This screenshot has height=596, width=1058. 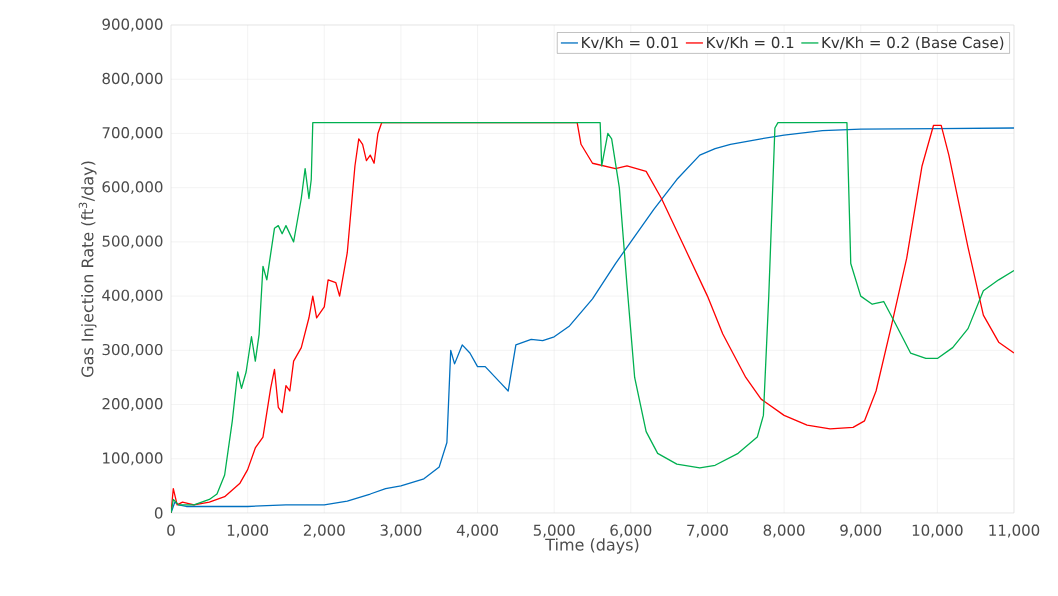 What do you see at coordinates (1014, 531) in the screenshot?
I see `x-tick-label: 11,000` at bounding box center [1014, 531].